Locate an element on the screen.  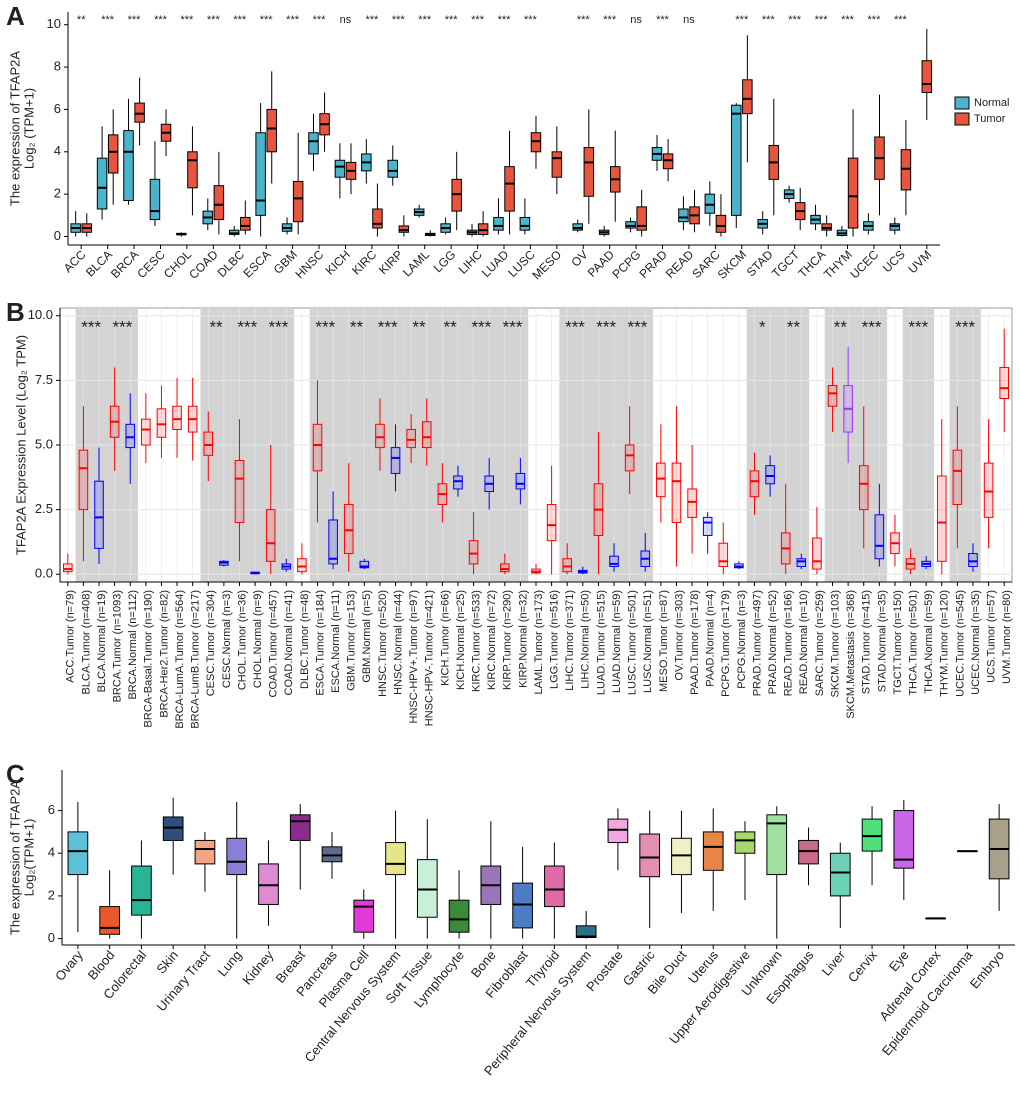
y-tick-label: 0.0 is located at coordinates (44, 573).